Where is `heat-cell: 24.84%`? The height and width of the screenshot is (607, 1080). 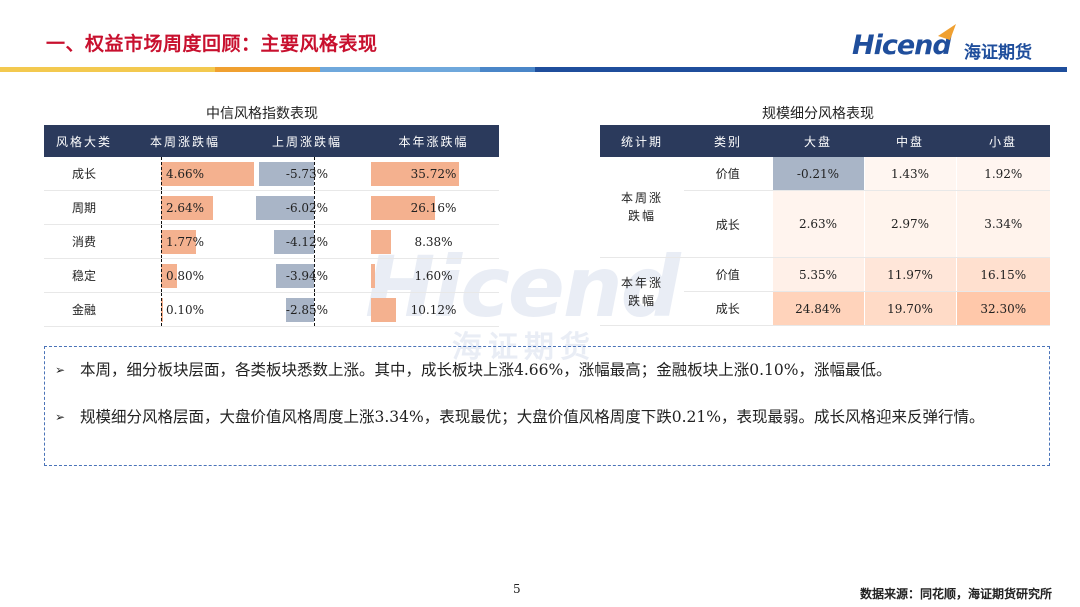
heat-cell: 24.84% is located at coordinates (817, 308).